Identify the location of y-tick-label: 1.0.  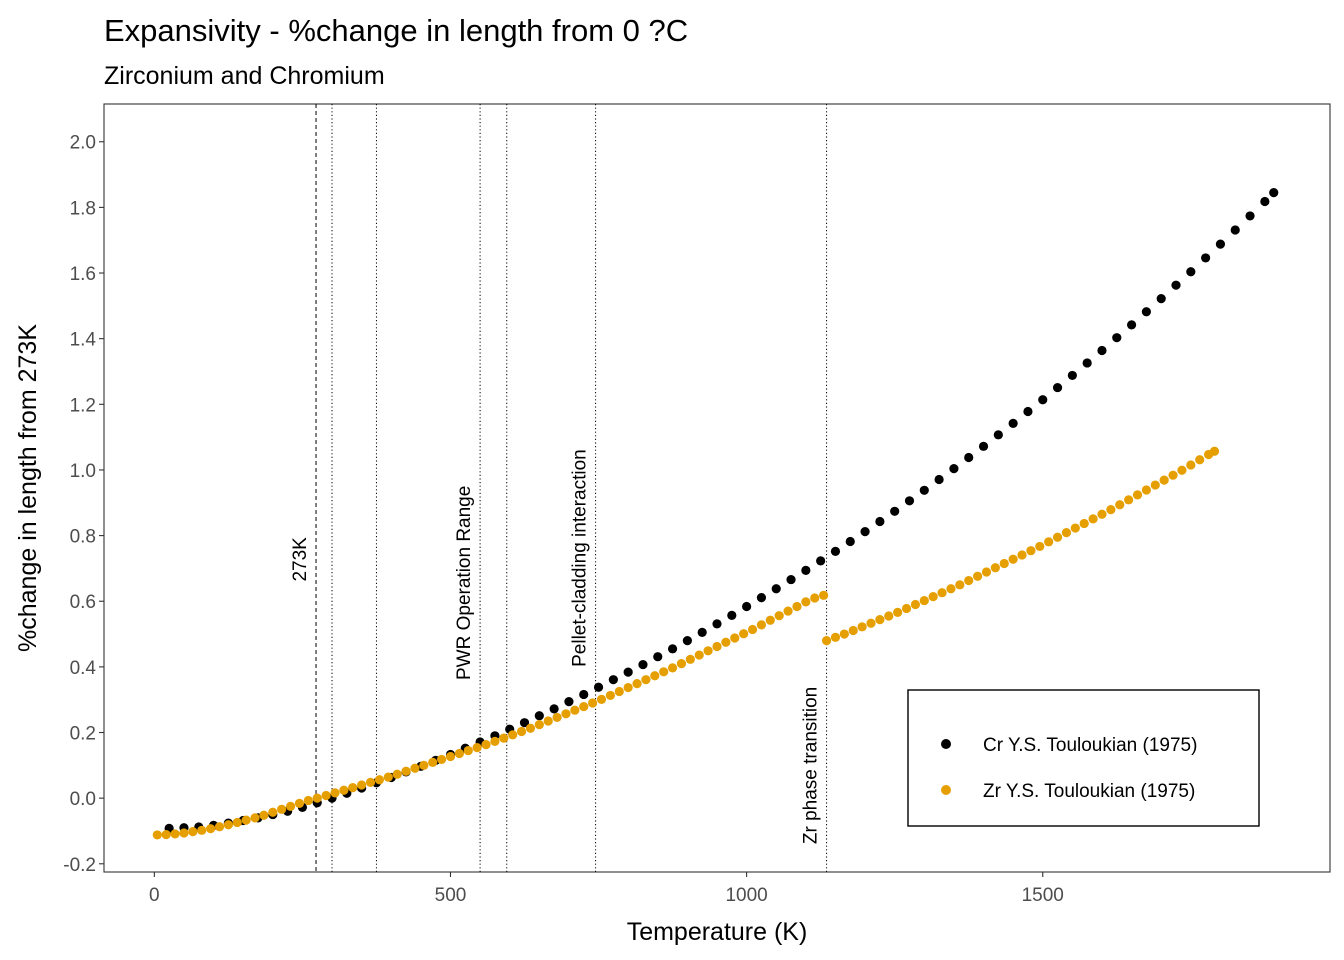
(83, 471).